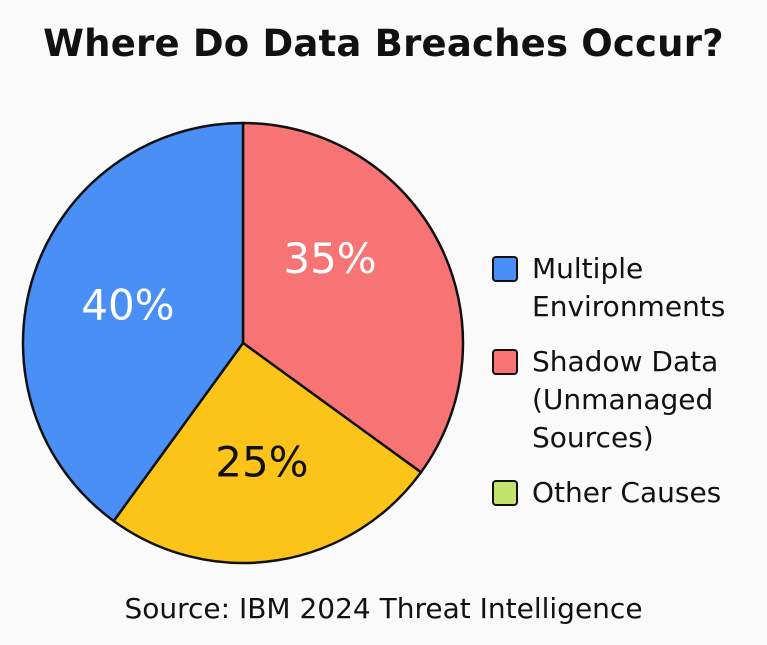 The image size is (767, 645). I want to click on legend-swatch-other-causes, so click(505, 493).